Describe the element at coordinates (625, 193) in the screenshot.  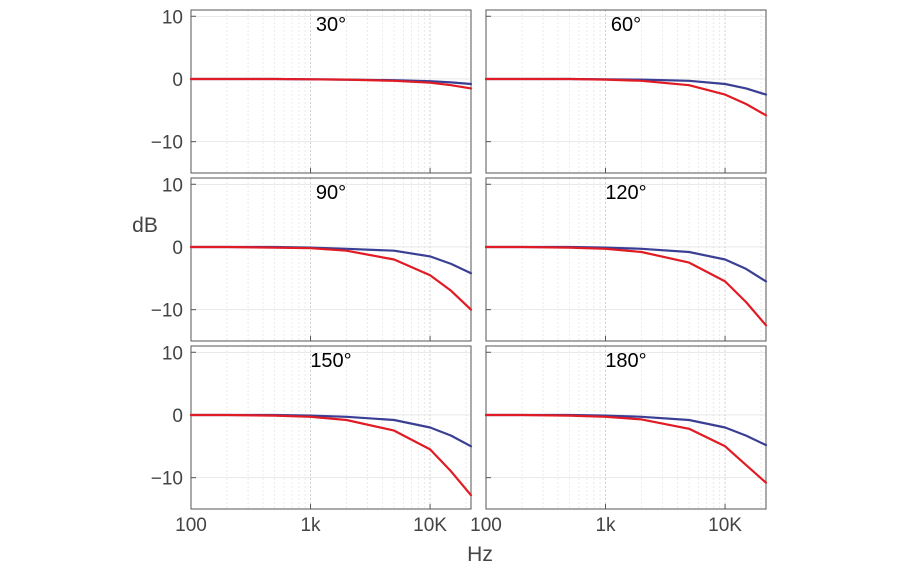
I see `panel-title: 120°` at that location.